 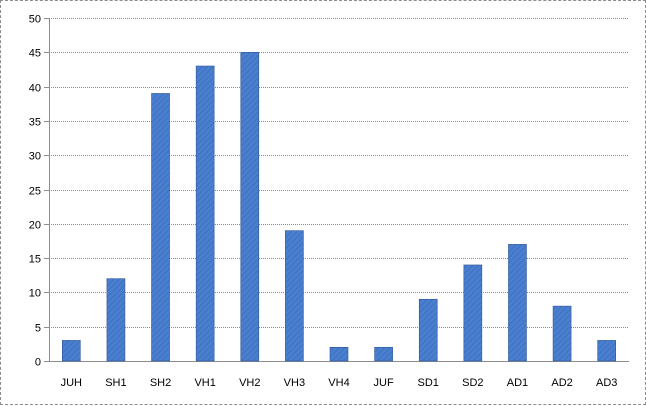 What do you see at coordinates (249, 383) in the screenshot?
I see `x-tick-label-vh2: VH2` at bounding box center [249, 383].